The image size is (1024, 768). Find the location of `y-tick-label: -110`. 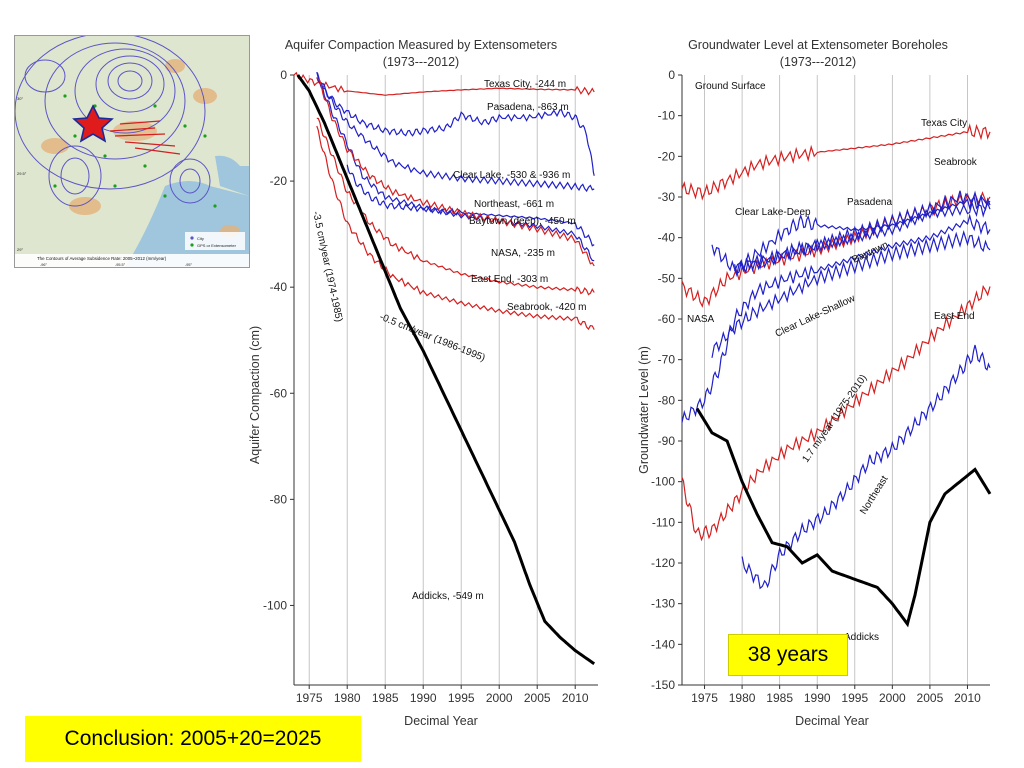

y-tick-label: -110 is located at coordinates (663, 522).